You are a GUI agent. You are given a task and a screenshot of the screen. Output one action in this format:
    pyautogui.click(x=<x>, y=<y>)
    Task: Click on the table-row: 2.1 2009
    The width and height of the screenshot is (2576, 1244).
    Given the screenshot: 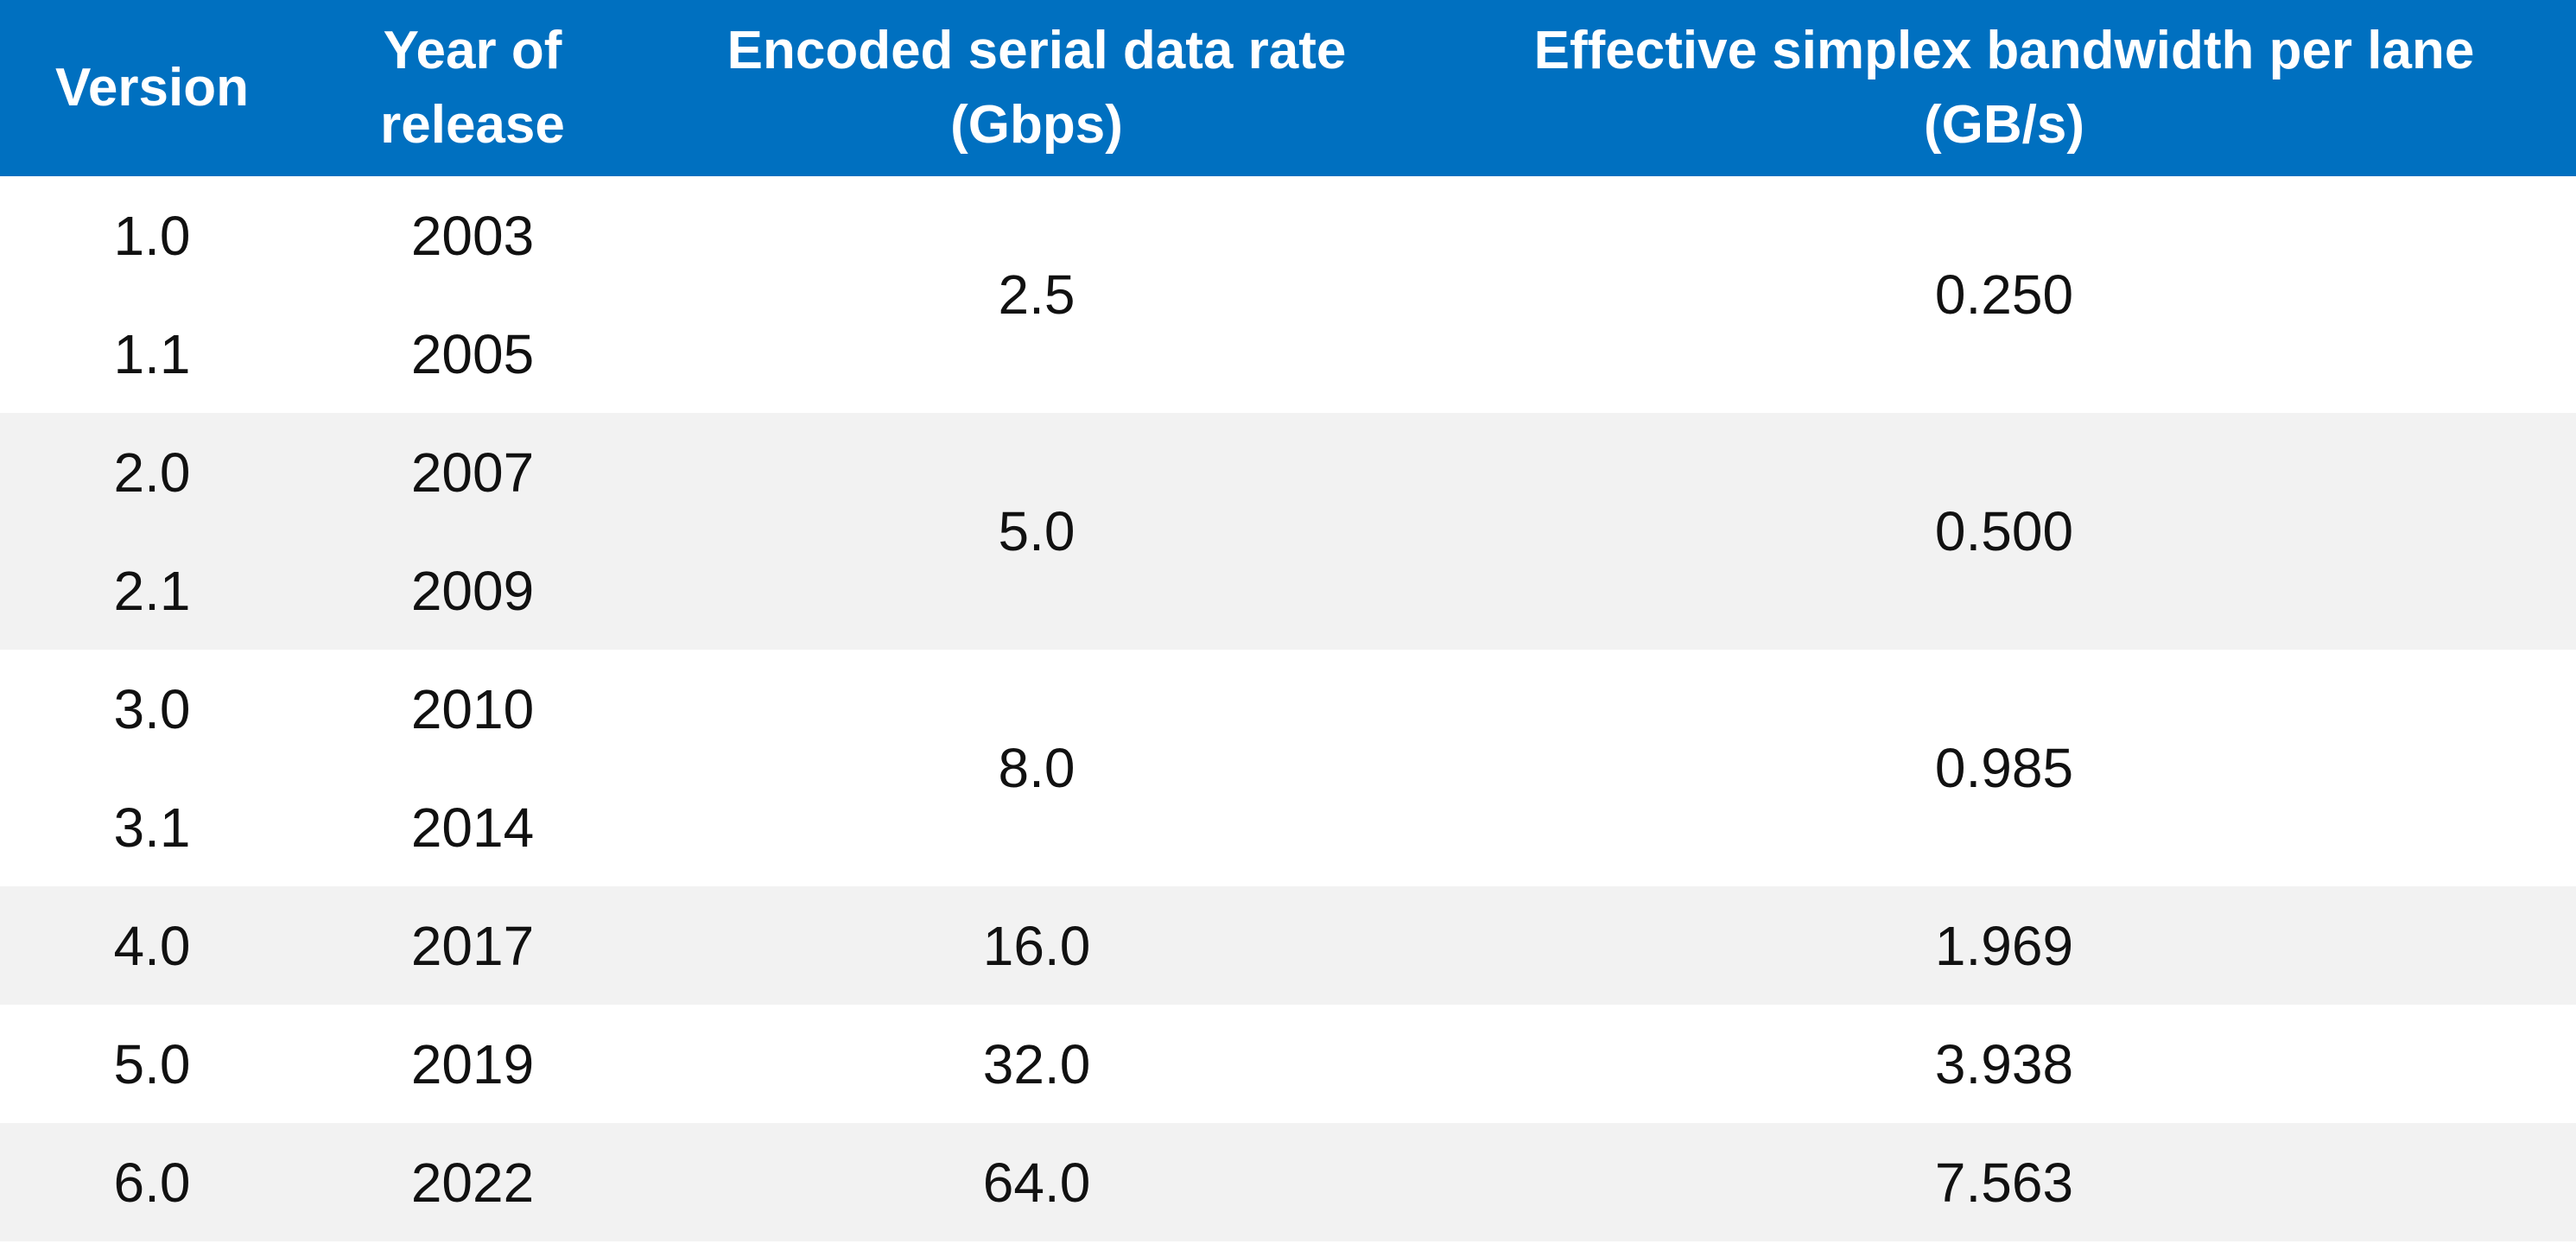 What is the action you would take?
    pyautogui.click(x=1288, y=590)
    